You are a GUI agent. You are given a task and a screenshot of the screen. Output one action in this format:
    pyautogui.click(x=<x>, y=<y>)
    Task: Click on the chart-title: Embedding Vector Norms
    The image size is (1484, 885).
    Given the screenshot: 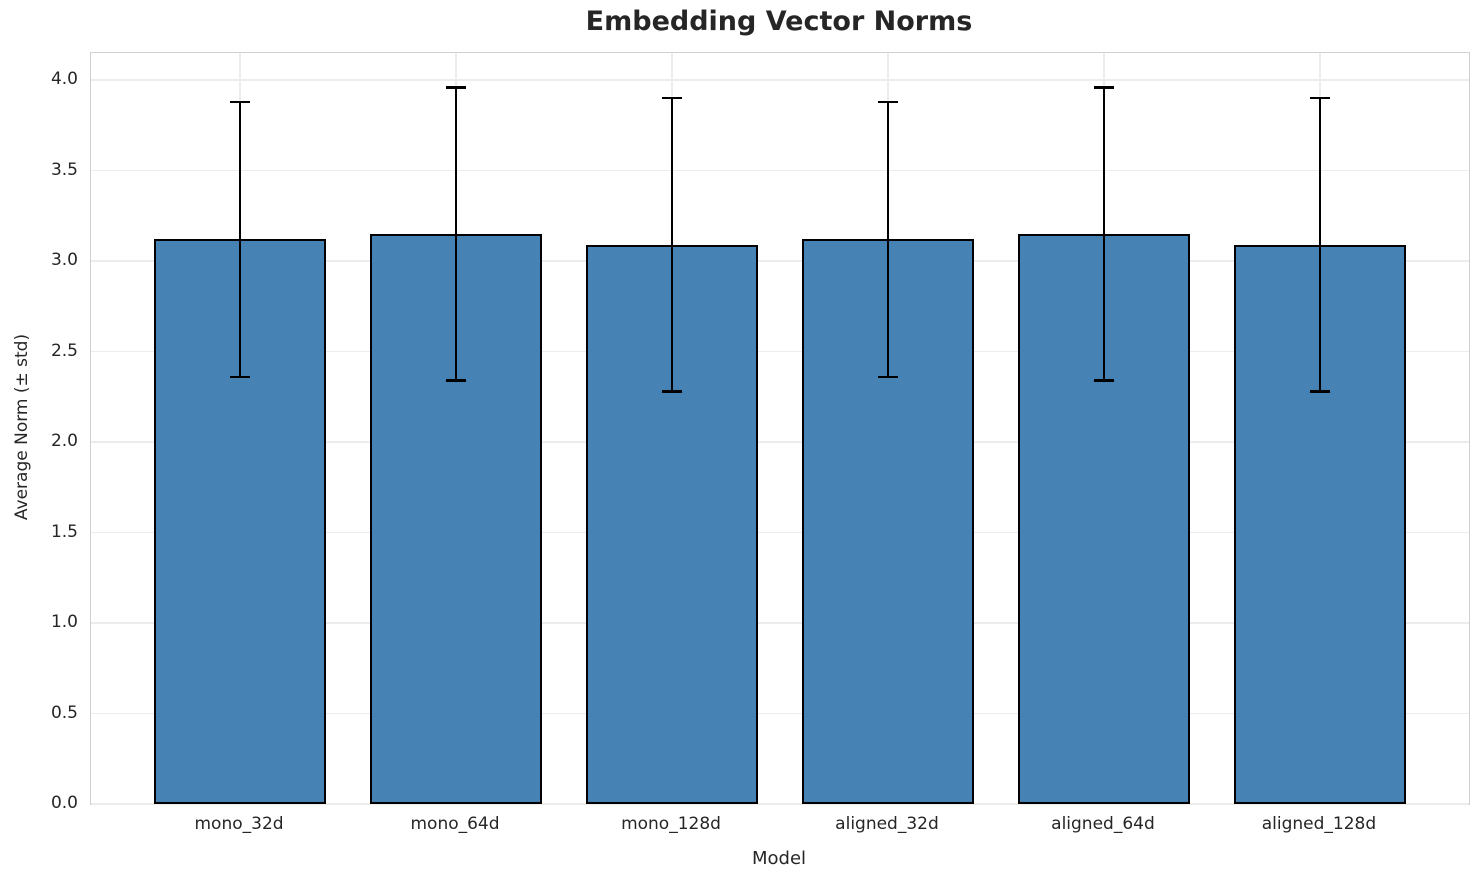 What is the action you would take?
    pyautogui.click(x=779, y=21)
    